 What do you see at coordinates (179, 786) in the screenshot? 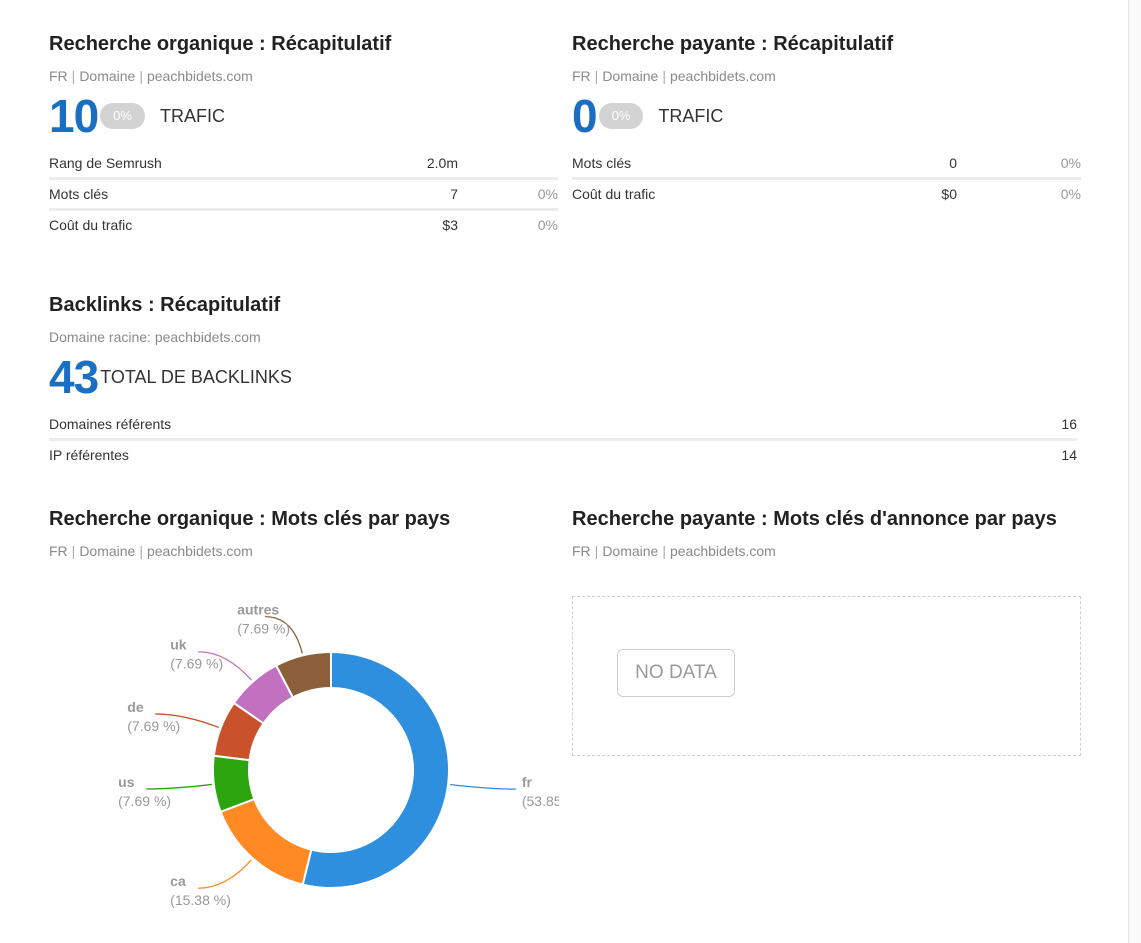
I see `donut-connector-us` at bounding box center [179, 786].